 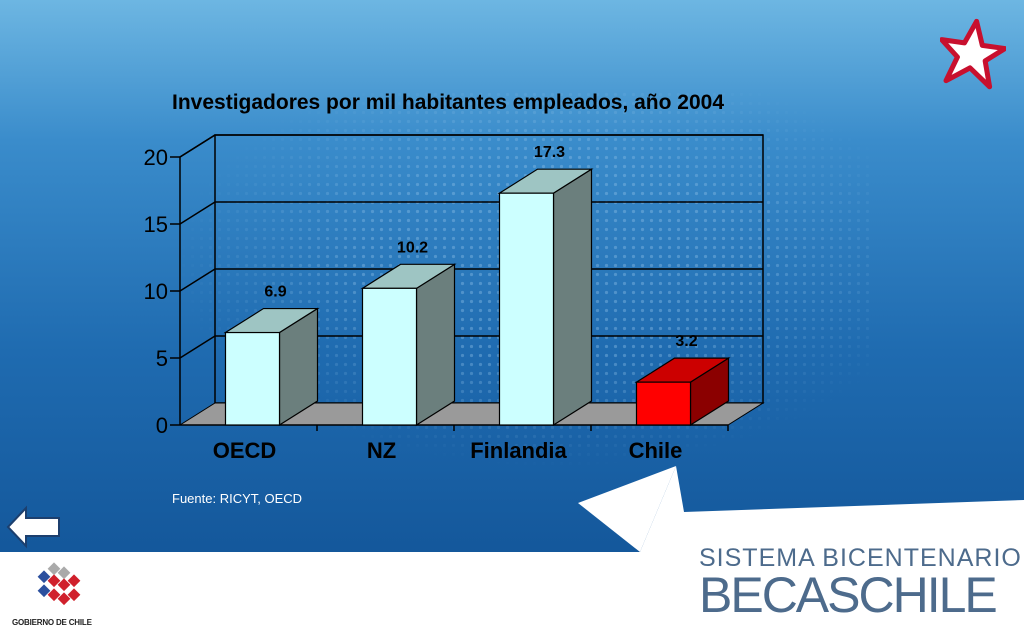 What do you see at coordinates (59, 584) in the screenshot?
I see `gobierno-de-chile-logo` at bounding box center [59, 584].